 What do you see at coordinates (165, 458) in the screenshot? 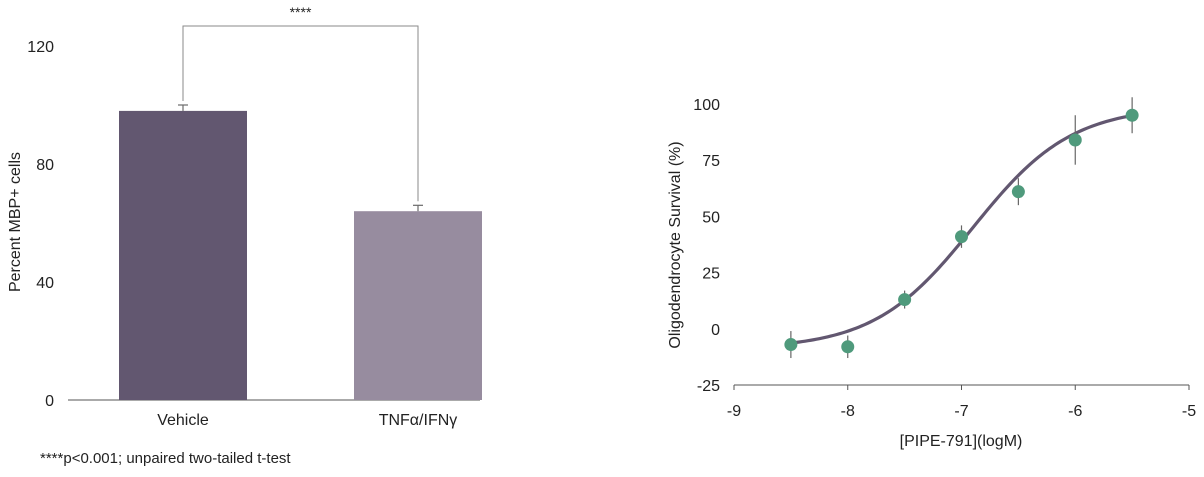
I see `footnote: ****p<0.001; unpaired two-tailed t-test` at bounding box center [165, 458].